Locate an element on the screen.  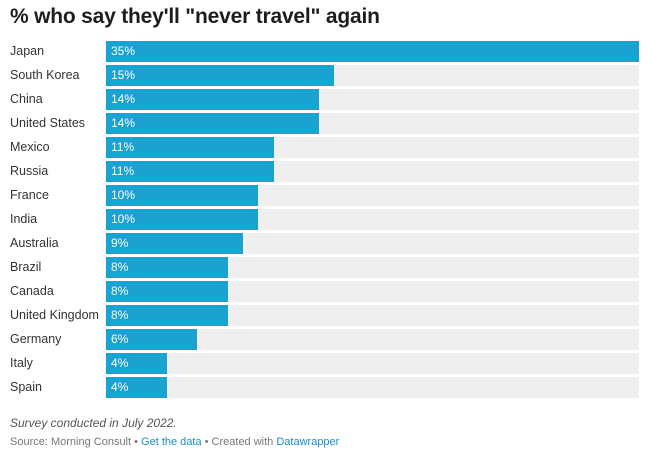
category-label: Germany is located at coordinates (36, 339).